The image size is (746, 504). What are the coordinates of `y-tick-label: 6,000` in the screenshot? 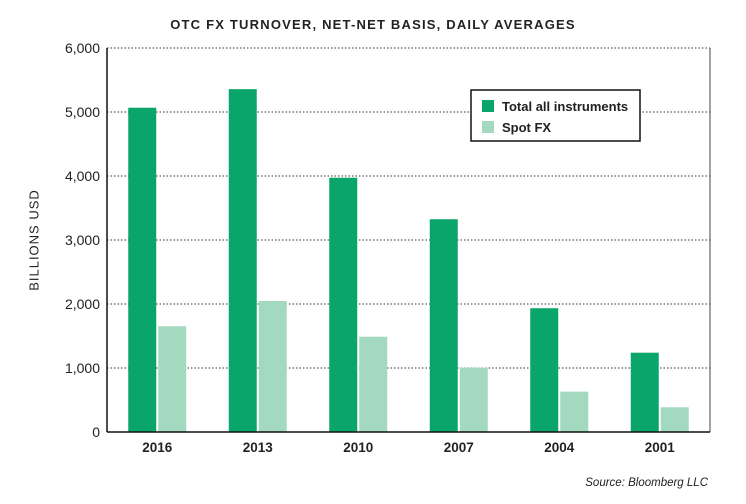 It's located at (82, 48).